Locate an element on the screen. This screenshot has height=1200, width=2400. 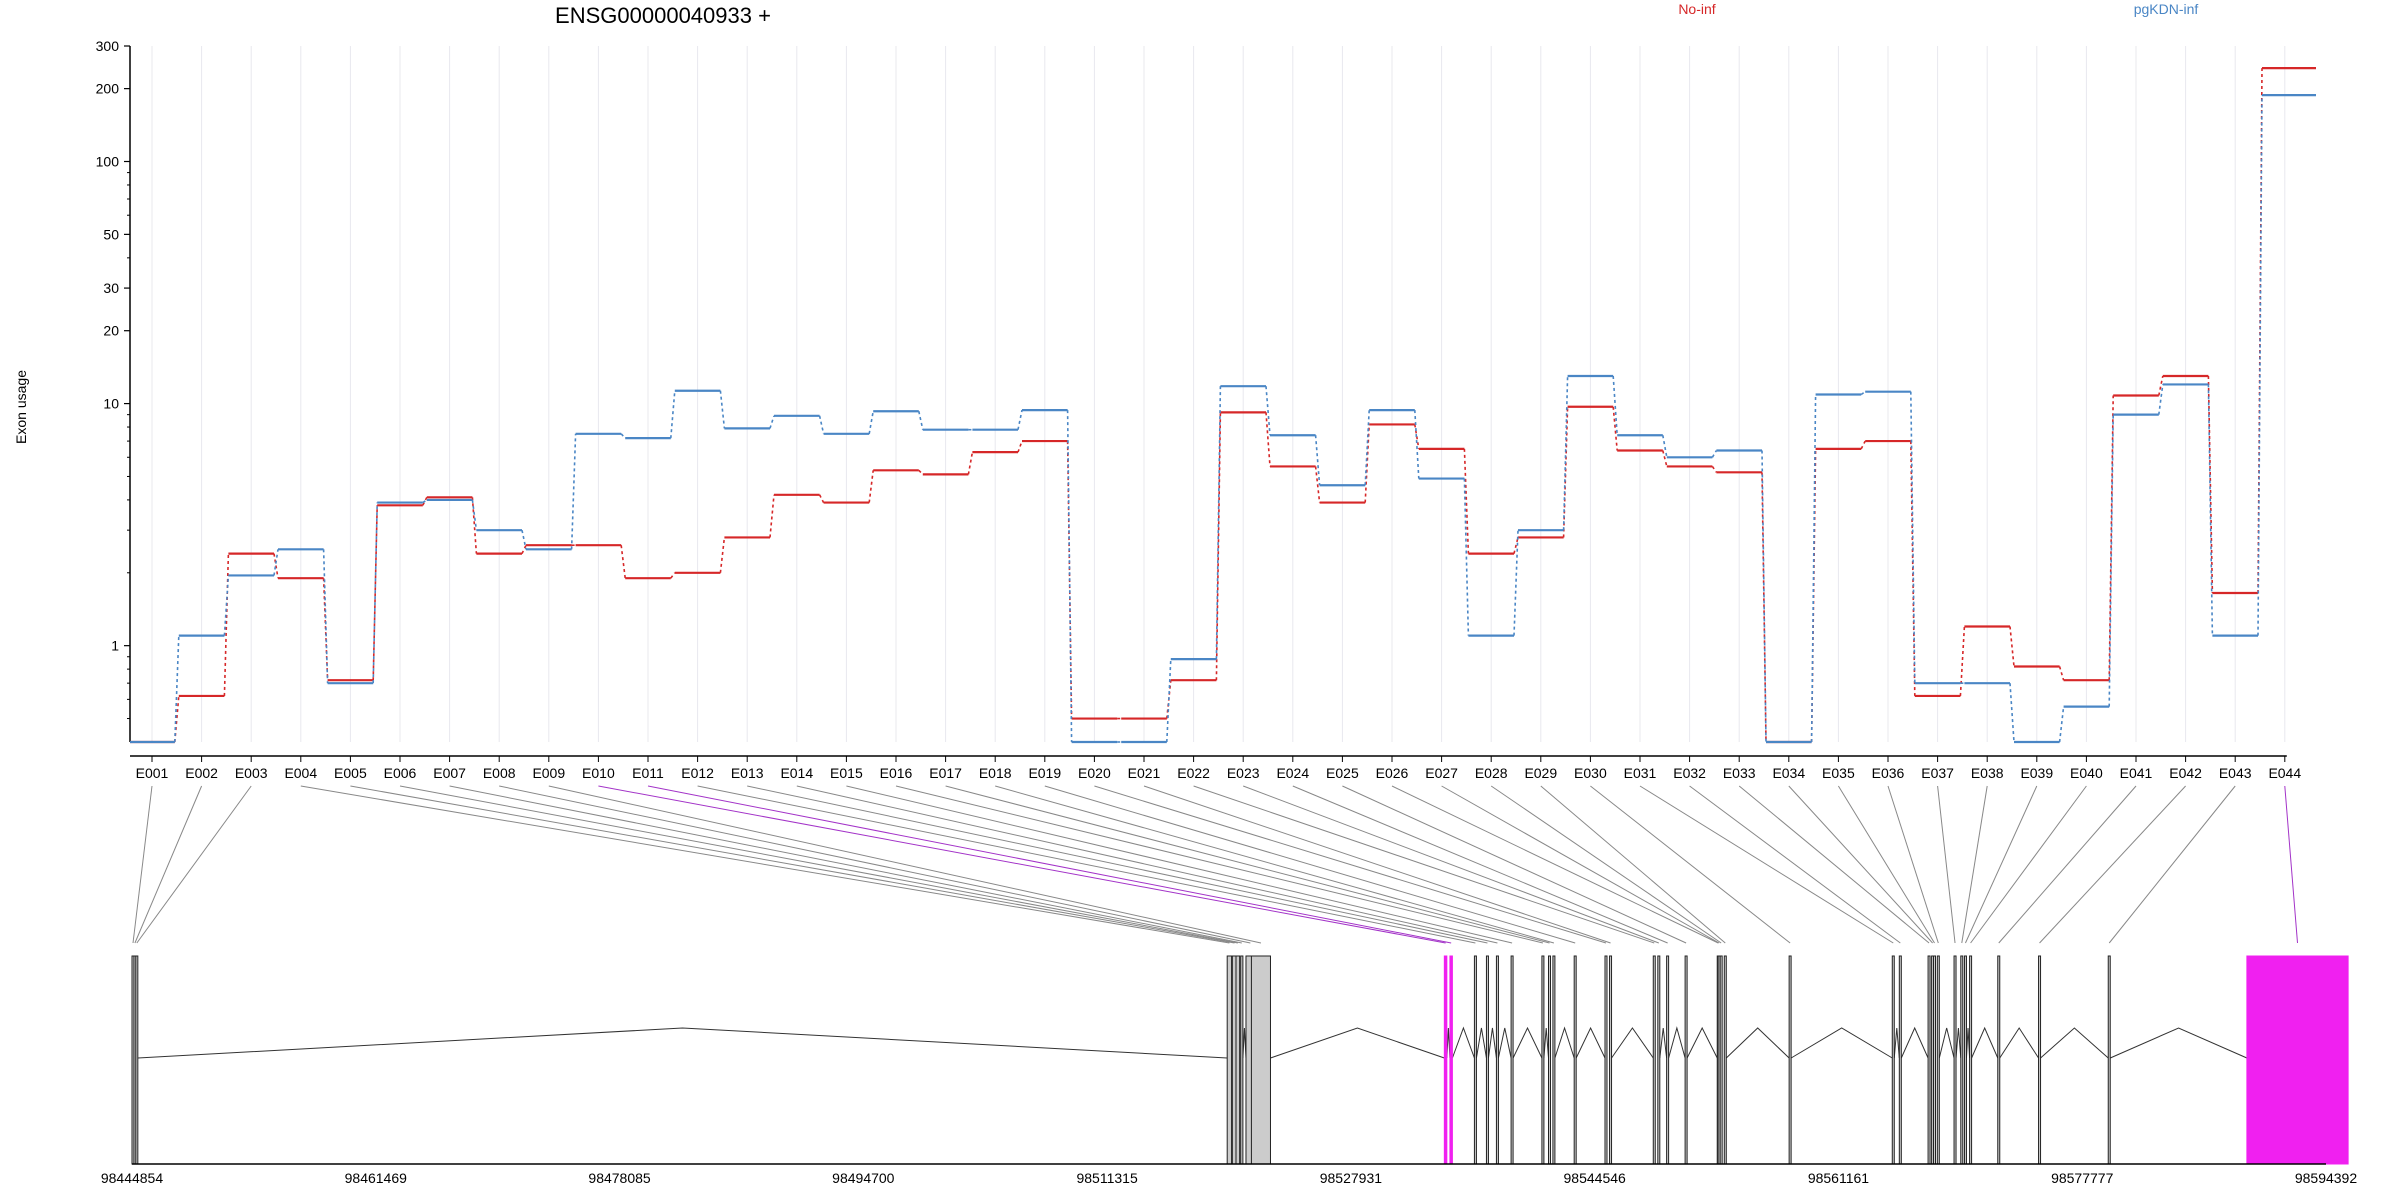
x-tick-label: E026 is located at coordinates (1392, 773).